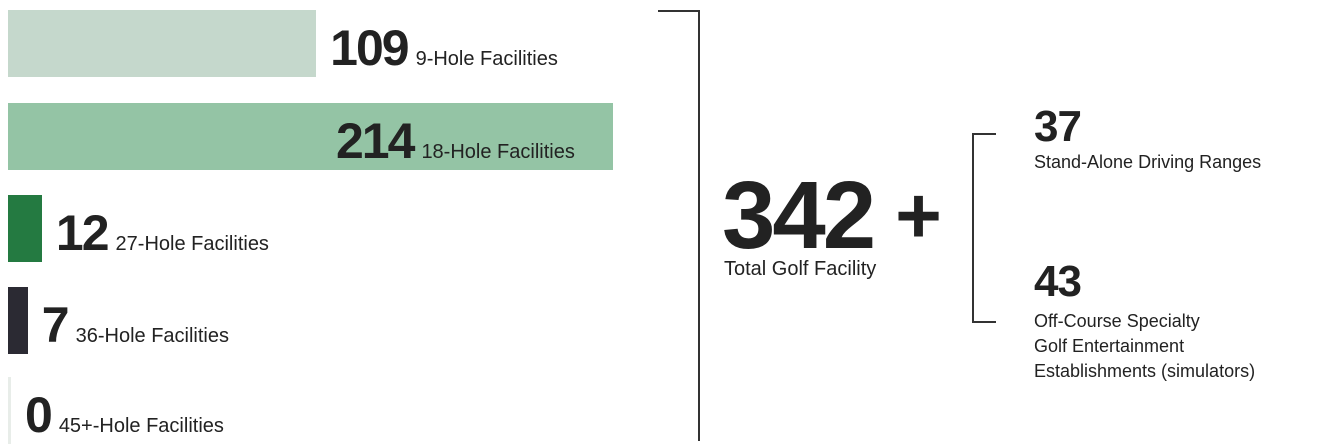 The image size is (1318, 444). I want to click on bar-category: 36-Hole Facilities, so click(152, 335).